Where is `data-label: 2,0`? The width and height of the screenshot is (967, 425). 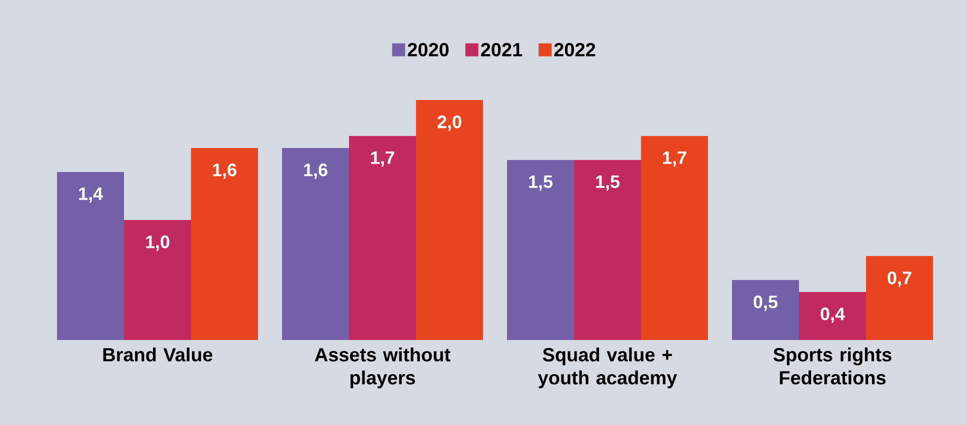 data-label: 2,0 is located at coordinates (450, 123).